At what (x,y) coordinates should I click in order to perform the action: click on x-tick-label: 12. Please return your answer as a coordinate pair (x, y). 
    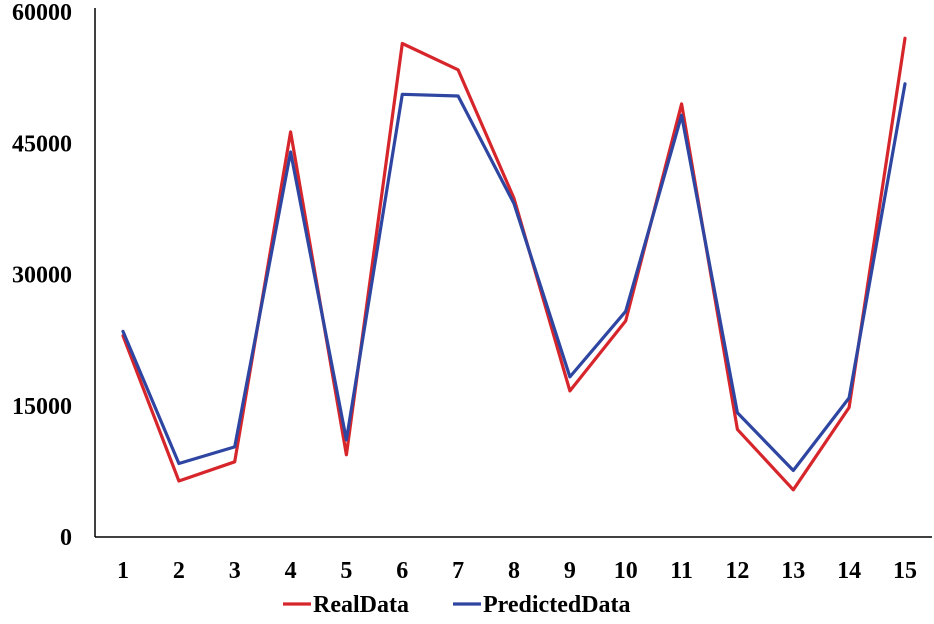
    Looking at the image, I should click on (737, 571).